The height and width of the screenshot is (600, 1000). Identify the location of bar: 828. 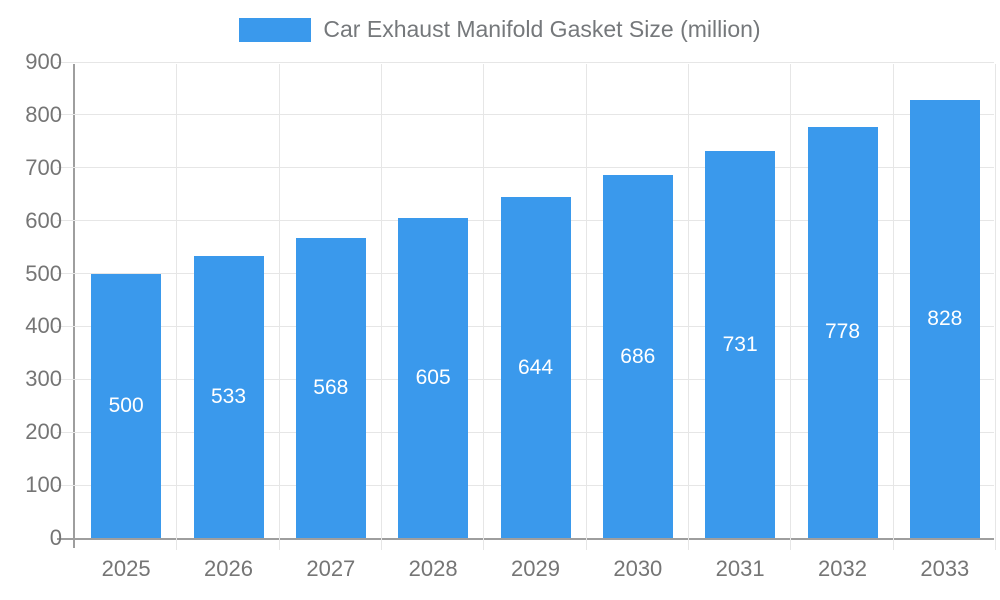
(944, 319).